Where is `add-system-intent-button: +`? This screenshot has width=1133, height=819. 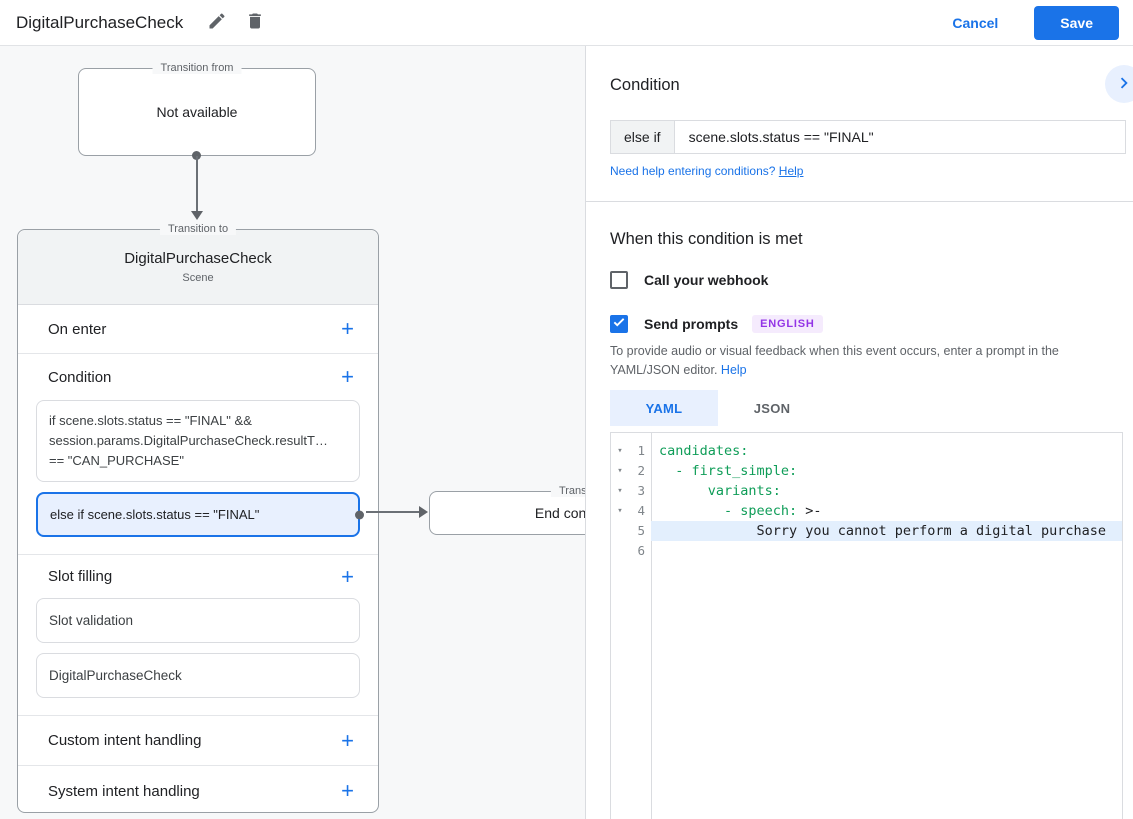 add-system-intent-button: + is located at coordinates (347, 790).